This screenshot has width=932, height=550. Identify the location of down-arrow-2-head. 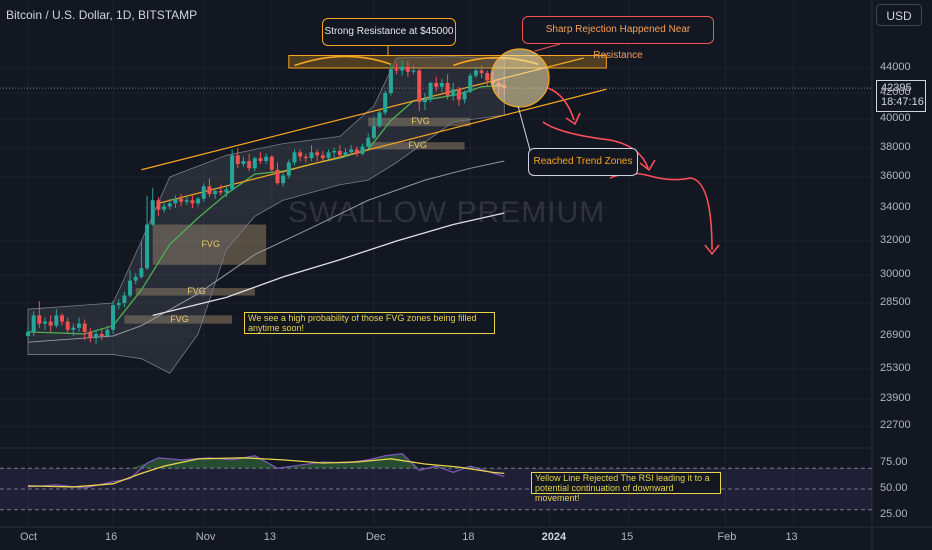
(647, 165).